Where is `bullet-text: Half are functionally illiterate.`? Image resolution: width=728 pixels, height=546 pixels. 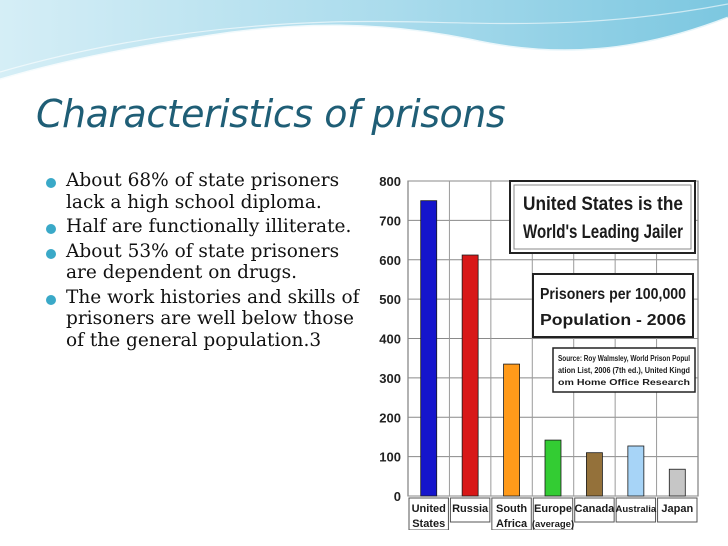
bullet-text: Half are functionally illiterate. is located at coordinates (209, 226).